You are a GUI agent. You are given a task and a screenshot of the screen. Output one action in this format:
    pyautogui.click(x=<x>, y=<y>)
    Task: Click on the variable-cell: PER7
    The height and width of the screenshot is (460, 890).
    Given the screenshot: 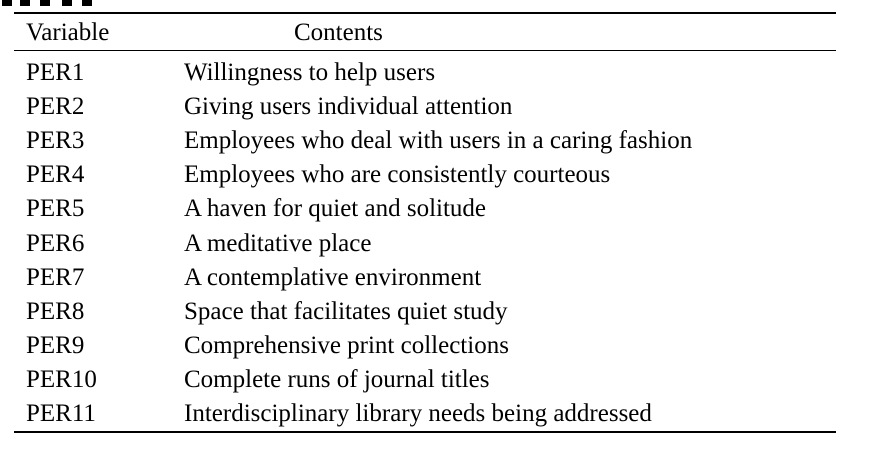 What is the action you would take?
    pyautogui.click(x=55, y=277)
    